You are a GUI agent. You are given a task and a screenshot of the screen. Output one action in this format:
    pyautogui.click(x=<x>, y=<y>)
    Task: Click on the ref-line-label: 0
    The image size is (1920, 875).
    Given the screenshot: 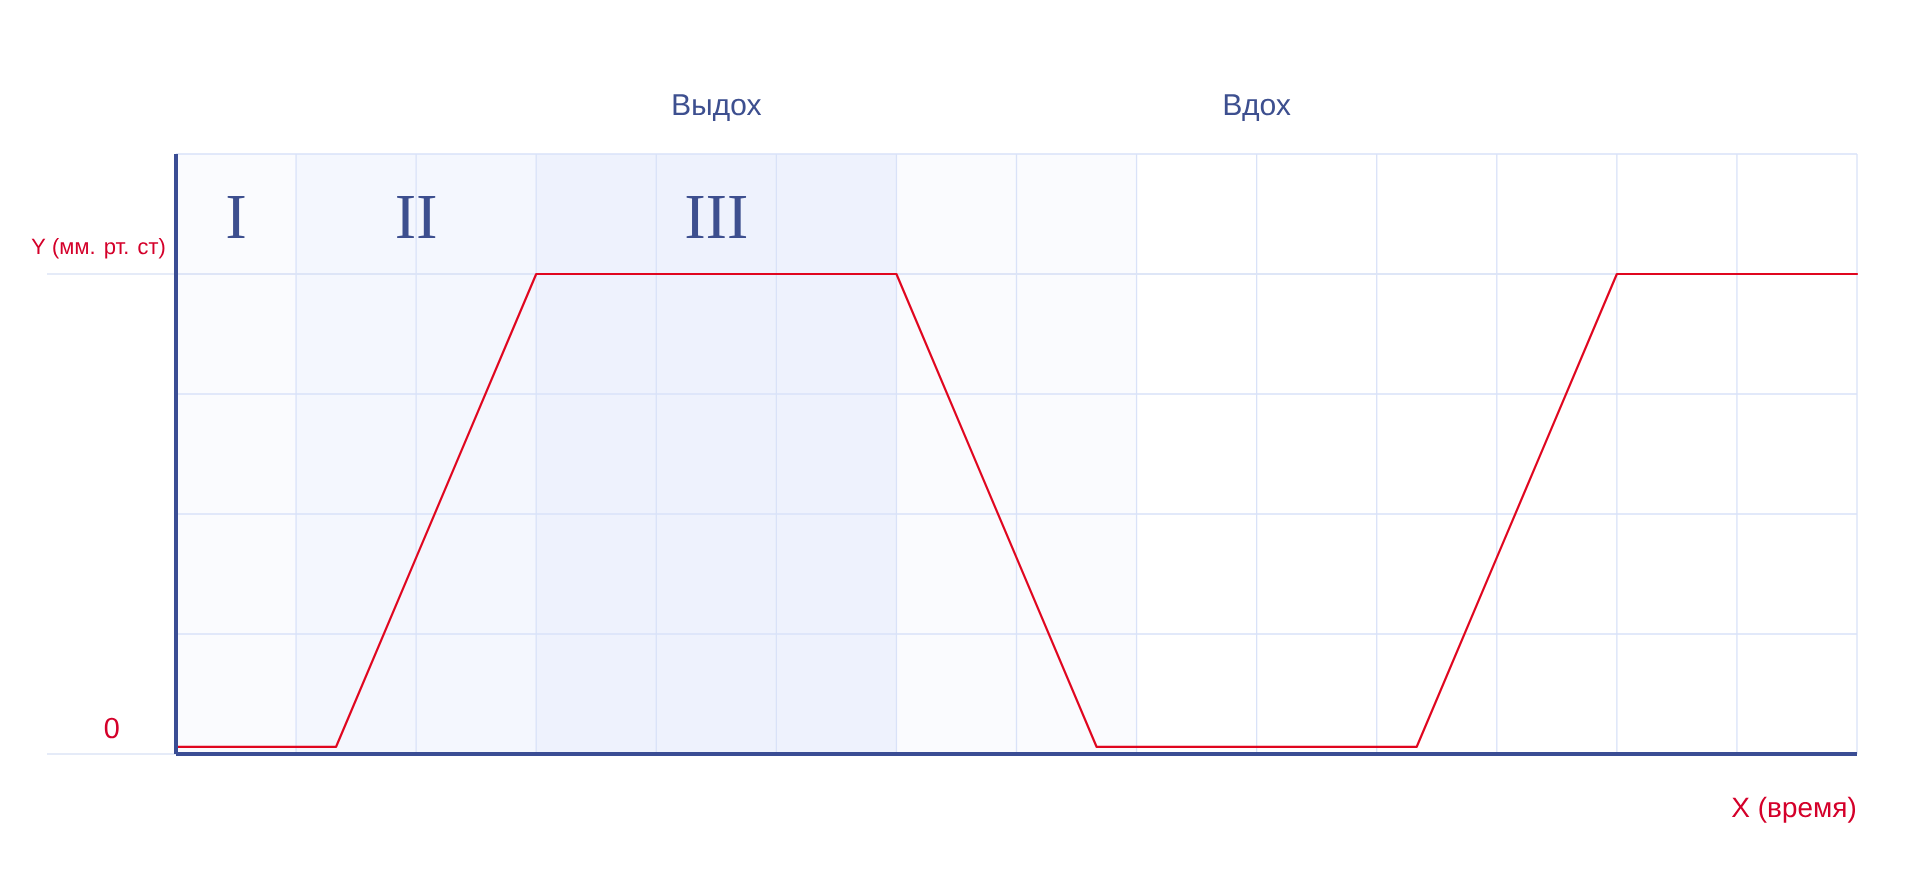 What is the action you would take?
    pyautogui.click(x=111, y=728)
    